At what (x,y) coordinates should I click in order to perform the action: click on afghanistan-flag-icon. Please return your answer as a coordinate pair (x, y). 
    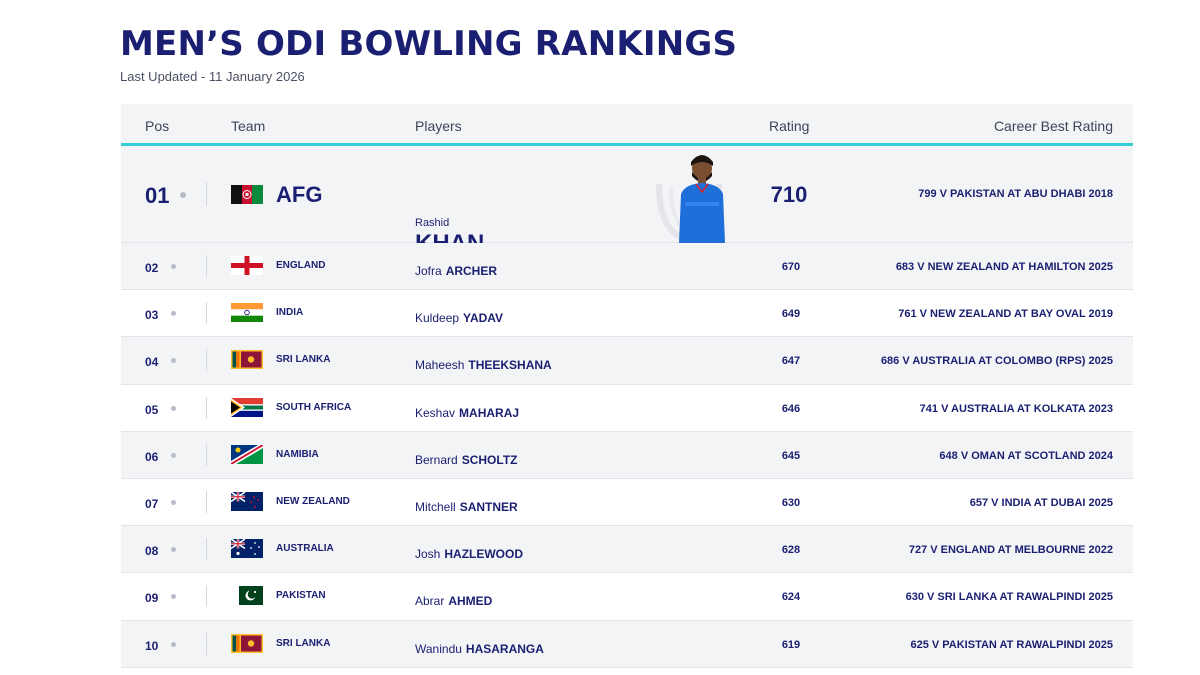
    Looking at the image, I should click on (247, 194).